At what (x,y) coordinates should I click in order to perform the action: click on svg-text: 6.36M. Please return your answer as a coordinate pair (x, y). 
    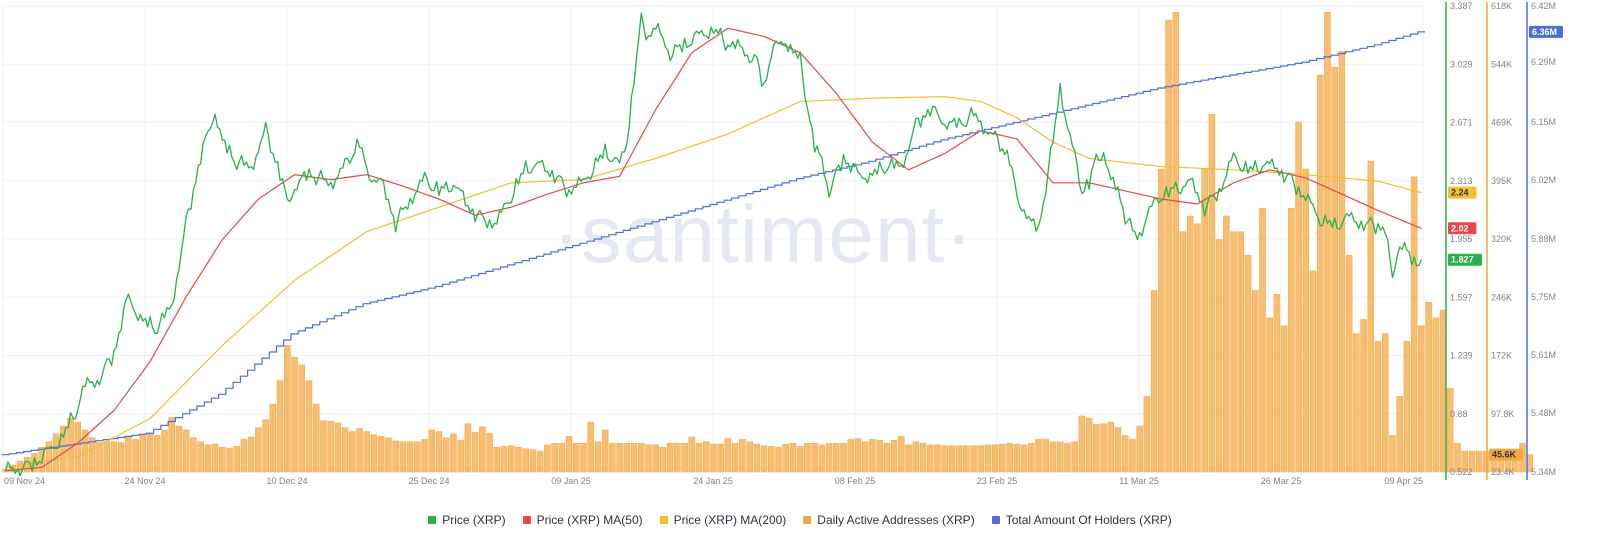
    Looking at the image, I should click on (1544, 32).